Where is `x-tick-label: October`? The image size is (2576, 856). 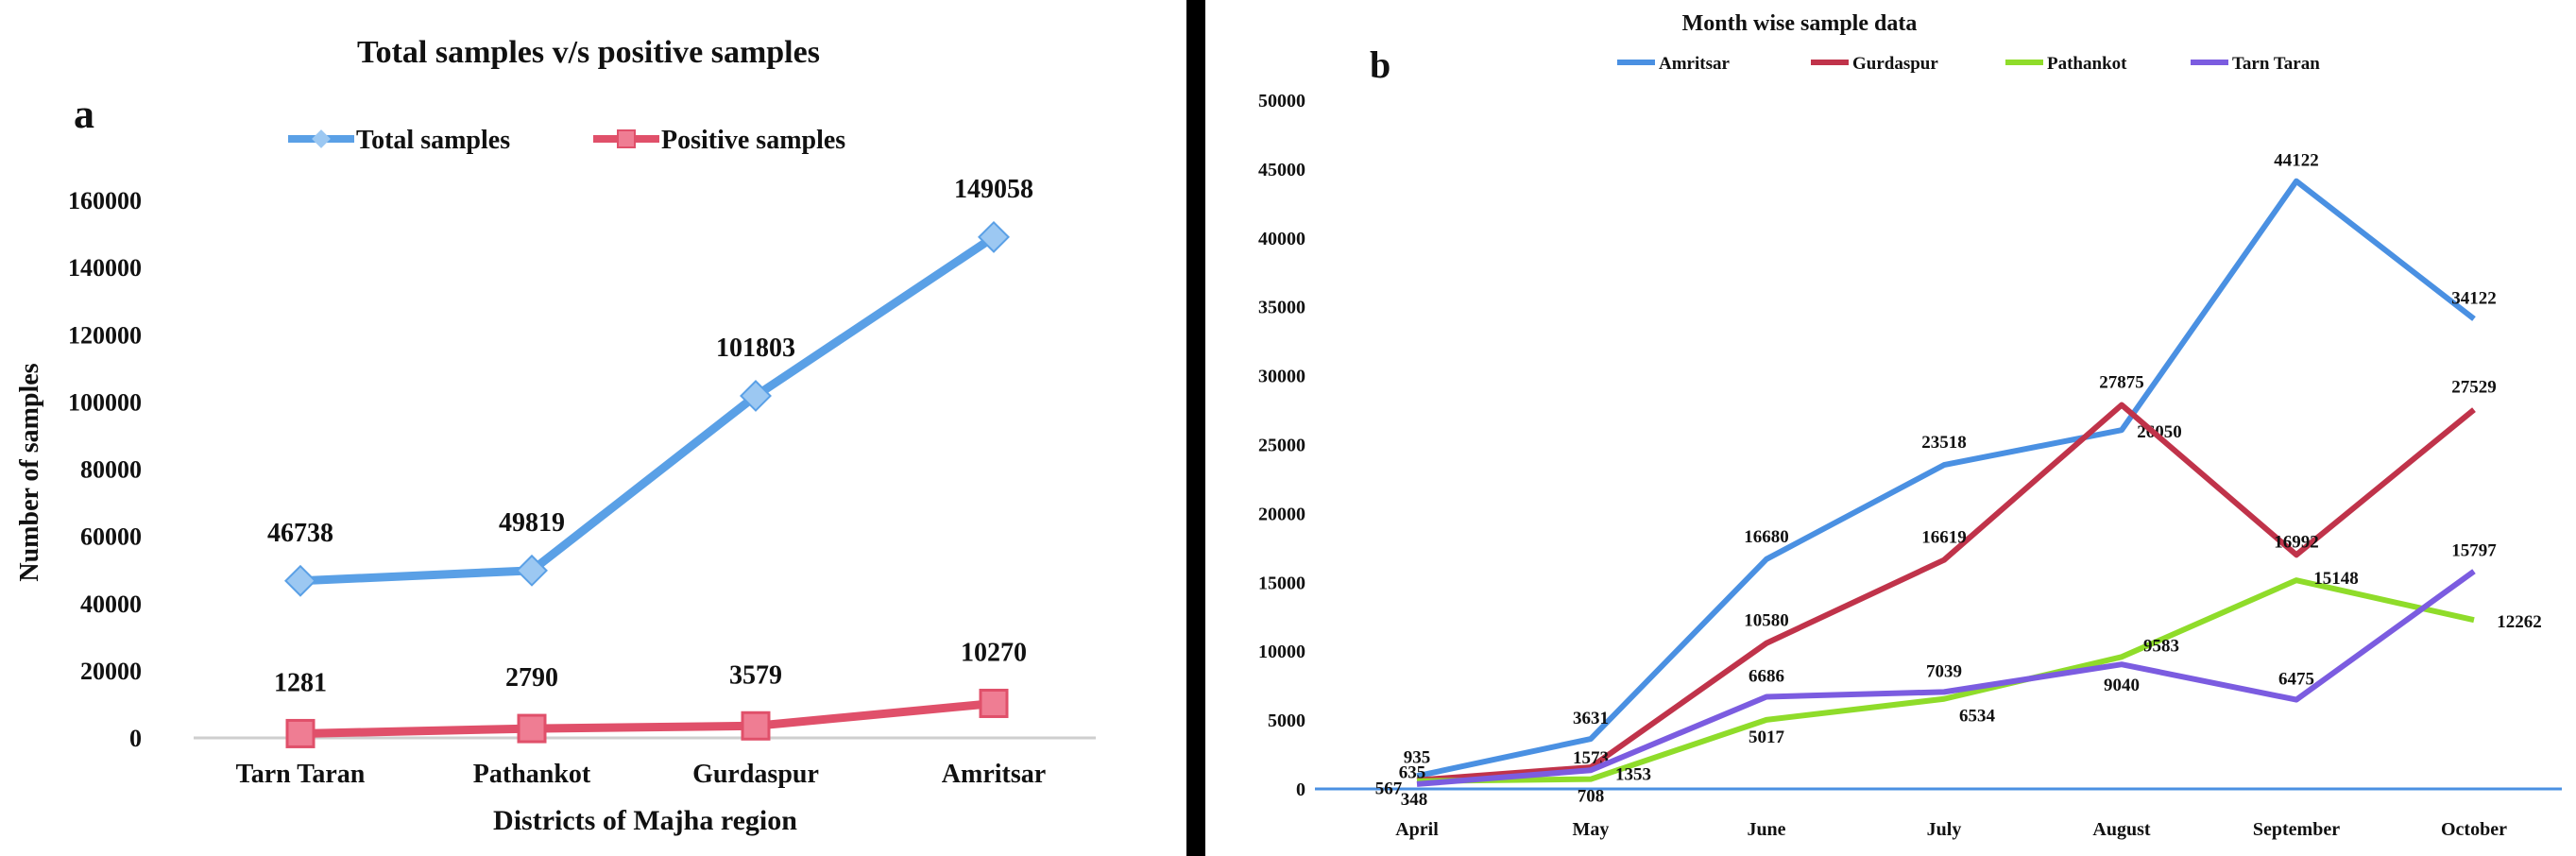 x-tick-label: October is located at coordinates (2474, 829).